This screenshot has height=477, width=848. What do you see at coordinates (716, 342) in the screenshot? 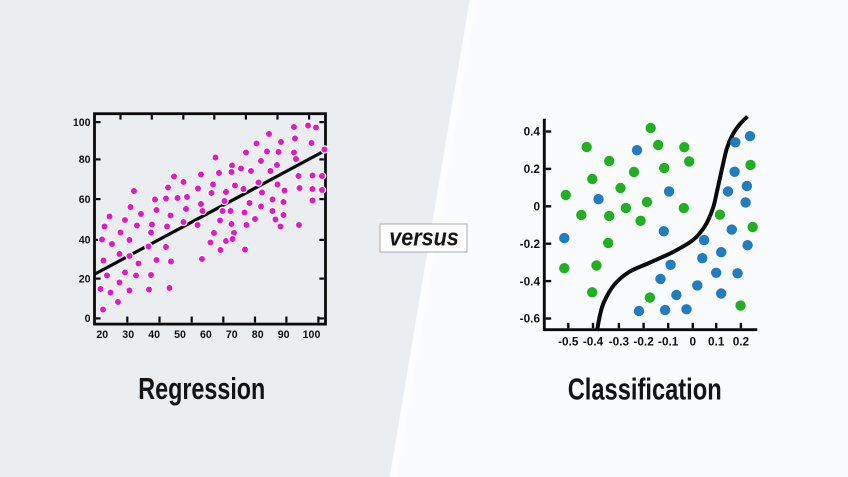
I see `svg-text: 0.1` at bounding box center [716, 342].